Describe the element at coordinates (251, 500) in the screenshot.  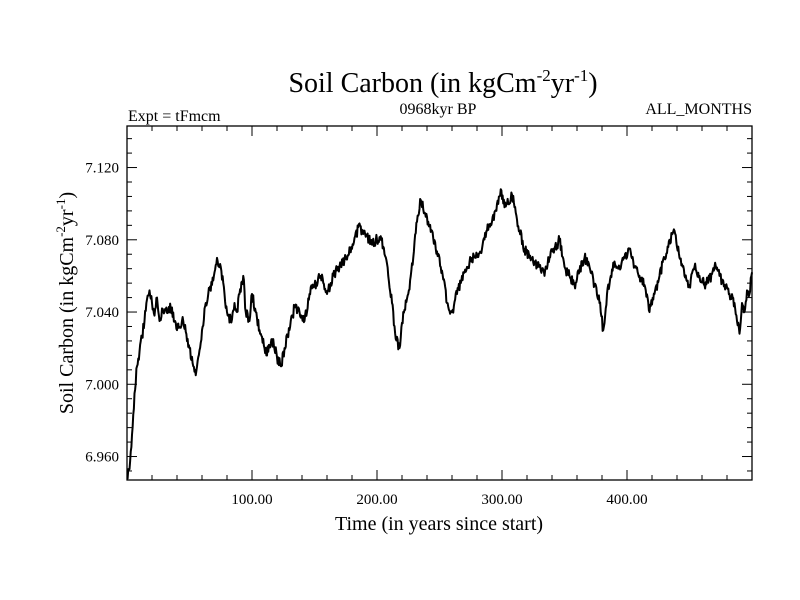
I see `x-tick-label: 100.00` at that location.